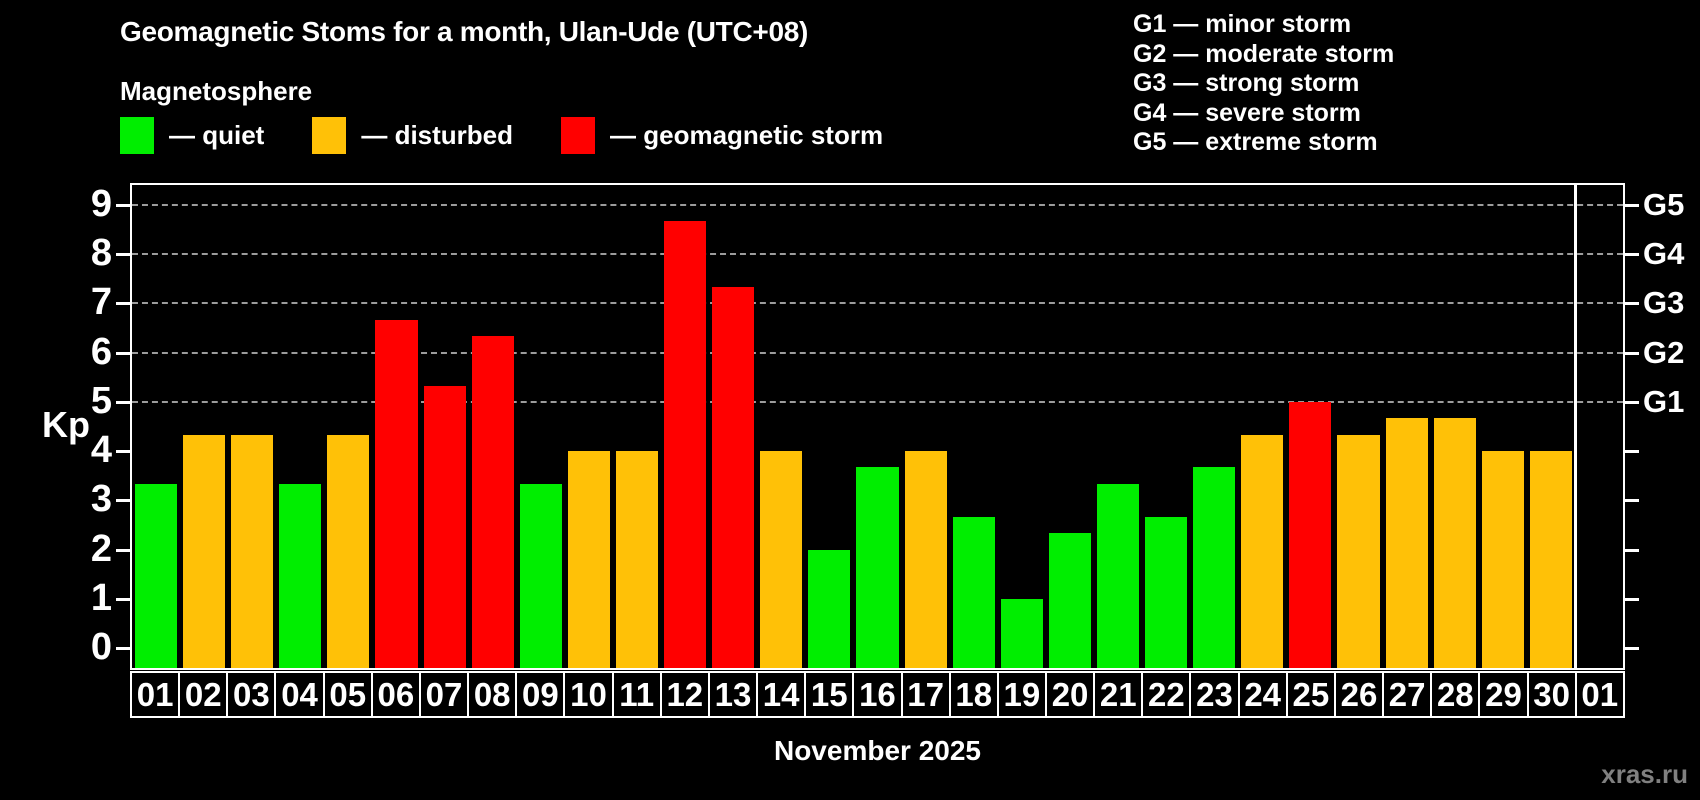  What do you see at coordinates (1070, 694) in the screenshot?
I see `day-label-20: 20` at bounding box center [1070, 694].